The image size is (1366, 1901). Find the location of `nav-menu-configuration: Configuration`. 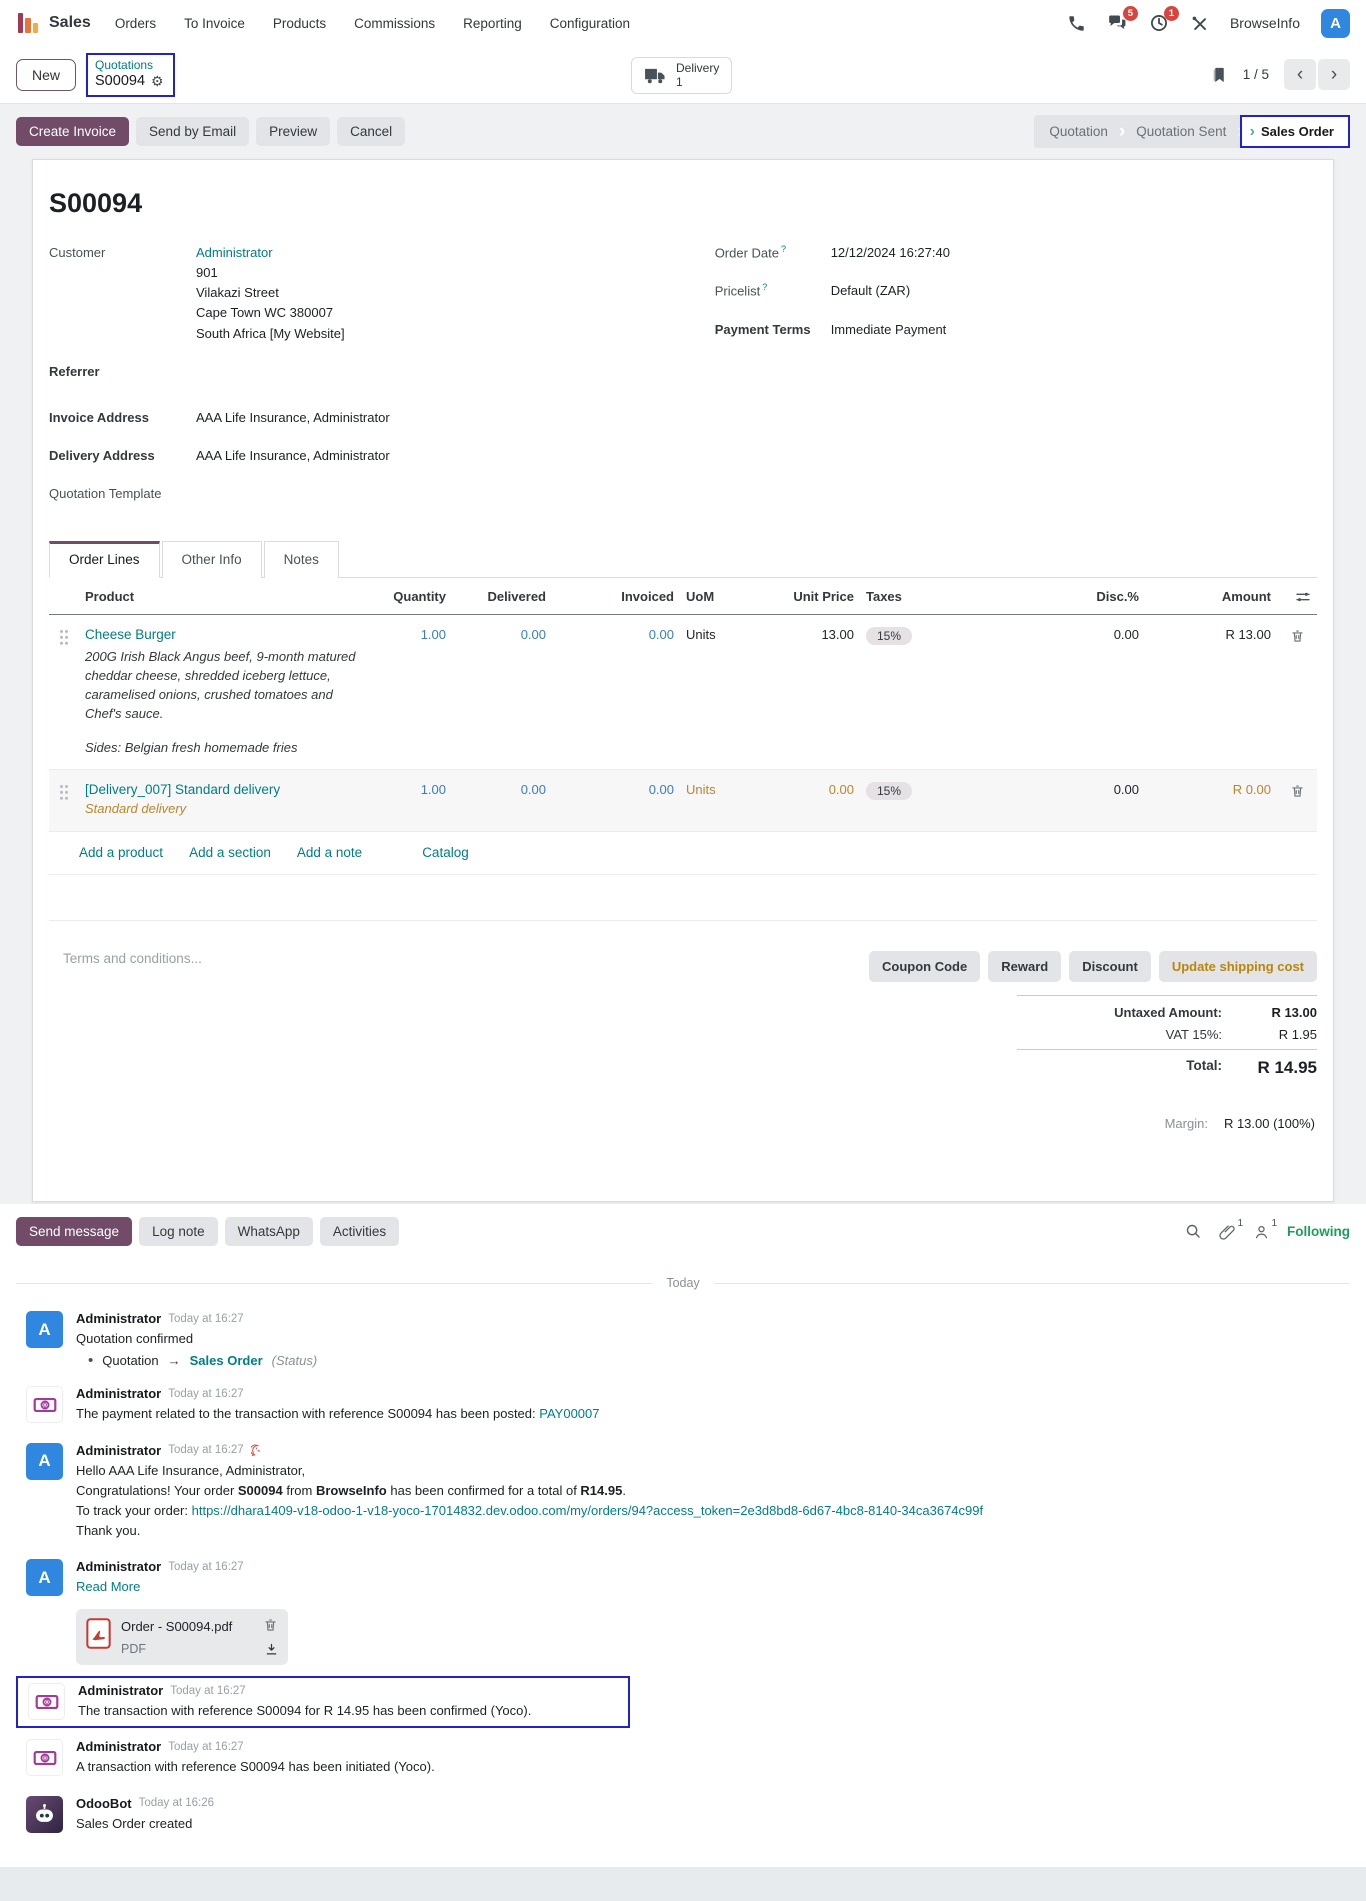

nav-menu-configuration: Configuration is located at coordinates (590, 23).